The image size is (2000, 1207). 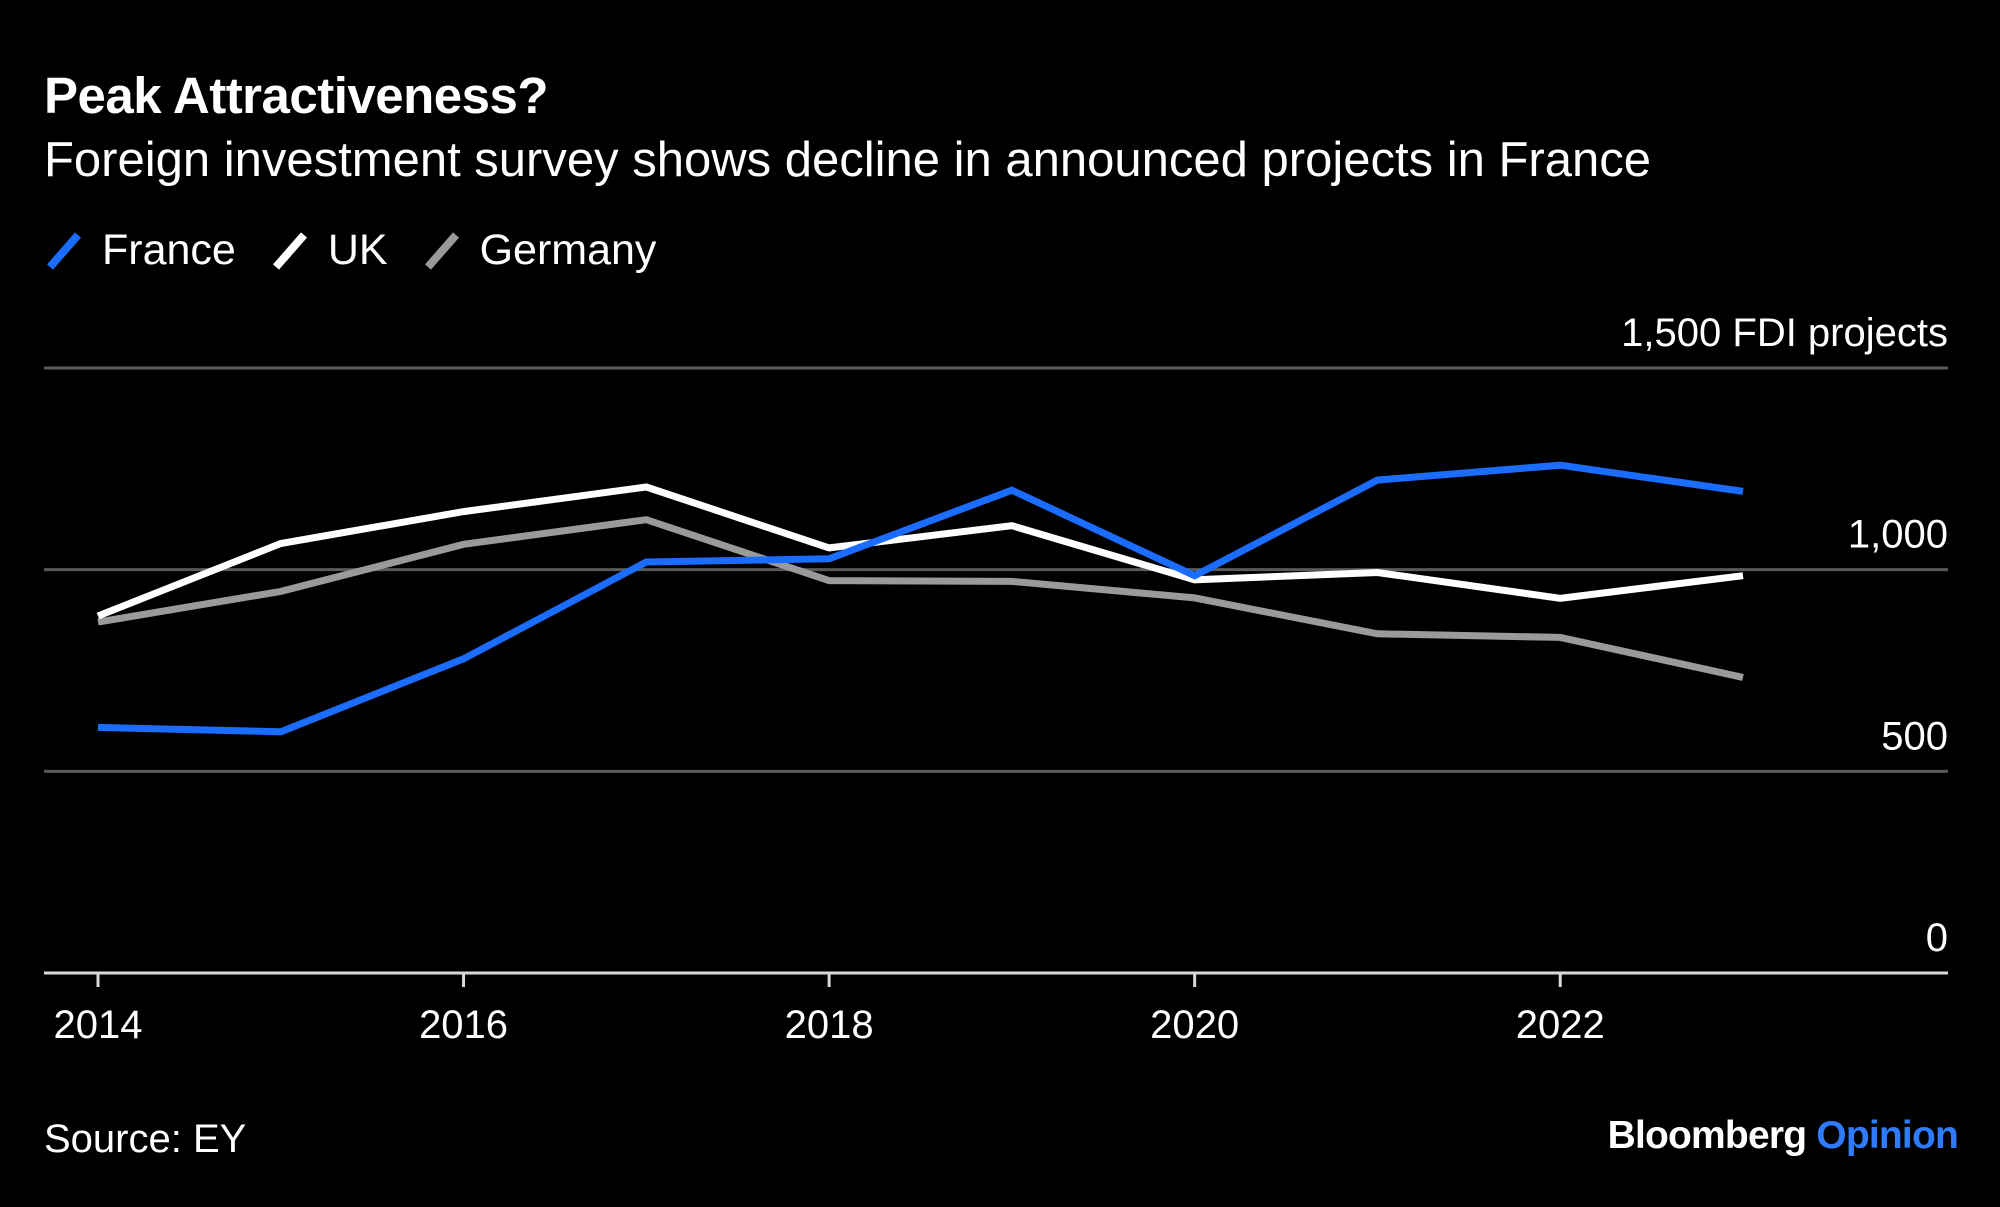 I want to click on legend: France UK Germany, so click(x=367, y=250).